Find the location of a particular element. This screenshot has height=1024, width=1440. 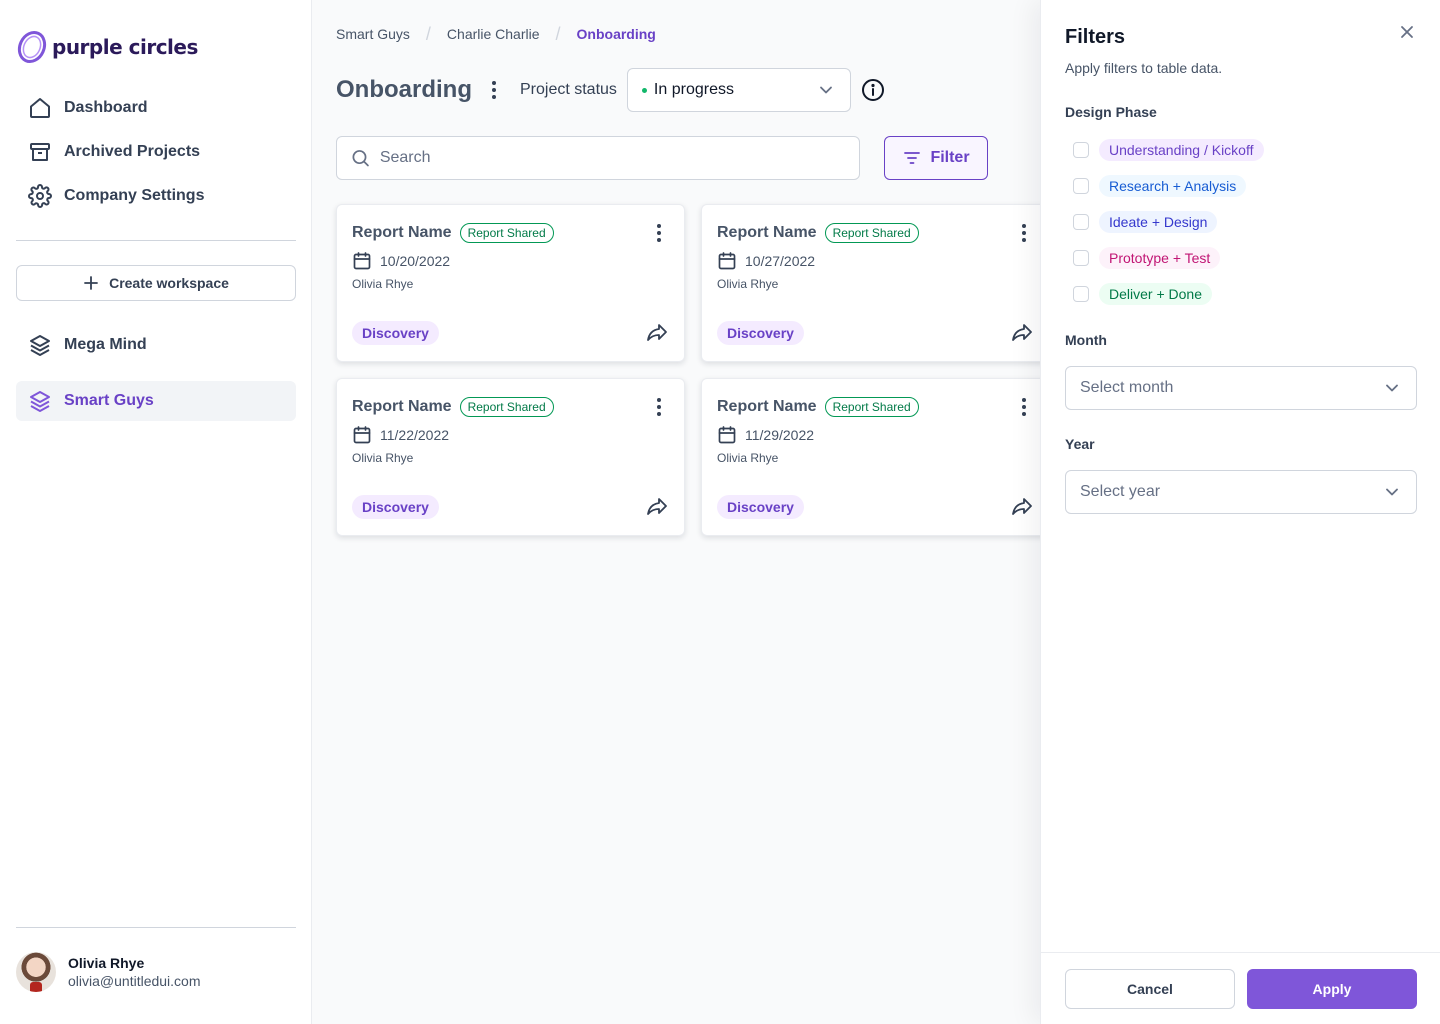

filter-button: Filter is located at coordinates (936, 158).